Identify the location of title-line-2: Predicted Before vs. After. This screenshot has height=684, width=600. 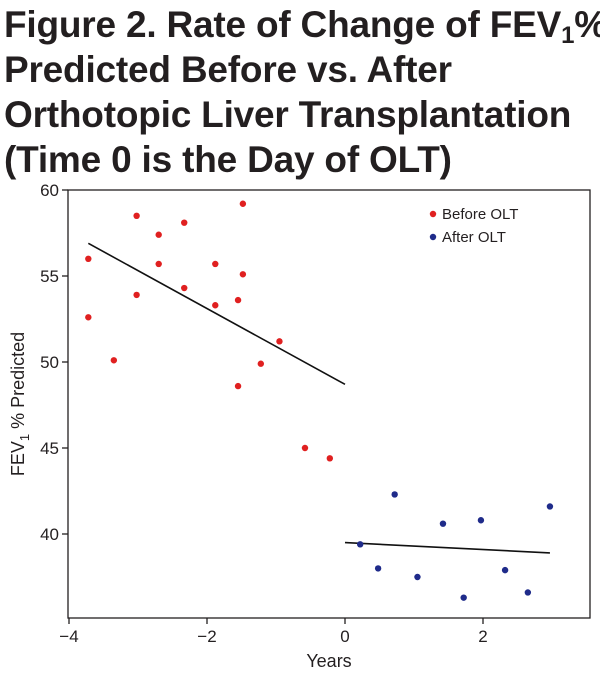
(228, 69).